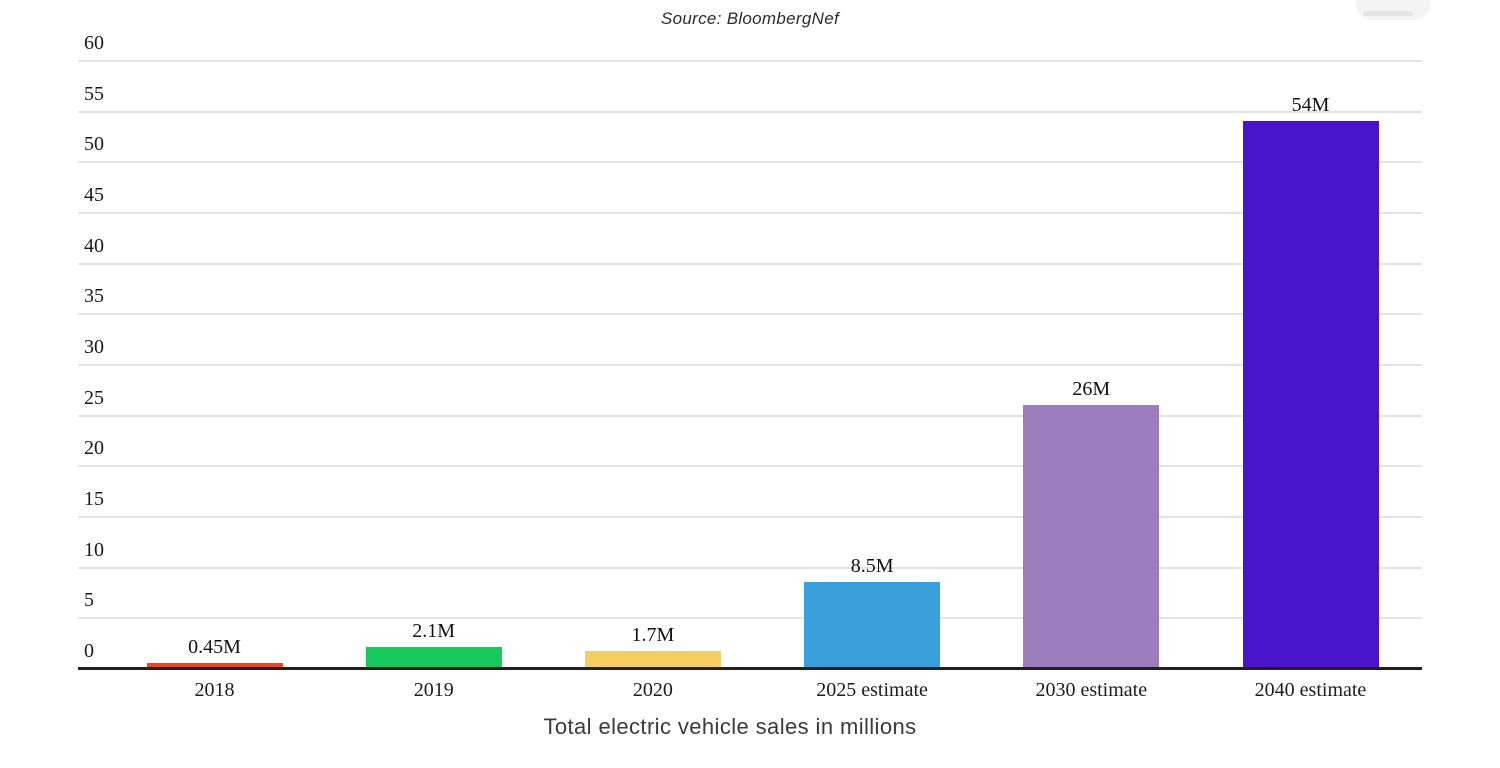  I want to click on chart-caption: Total electric vehicle sales in millions, so click(730, 726).